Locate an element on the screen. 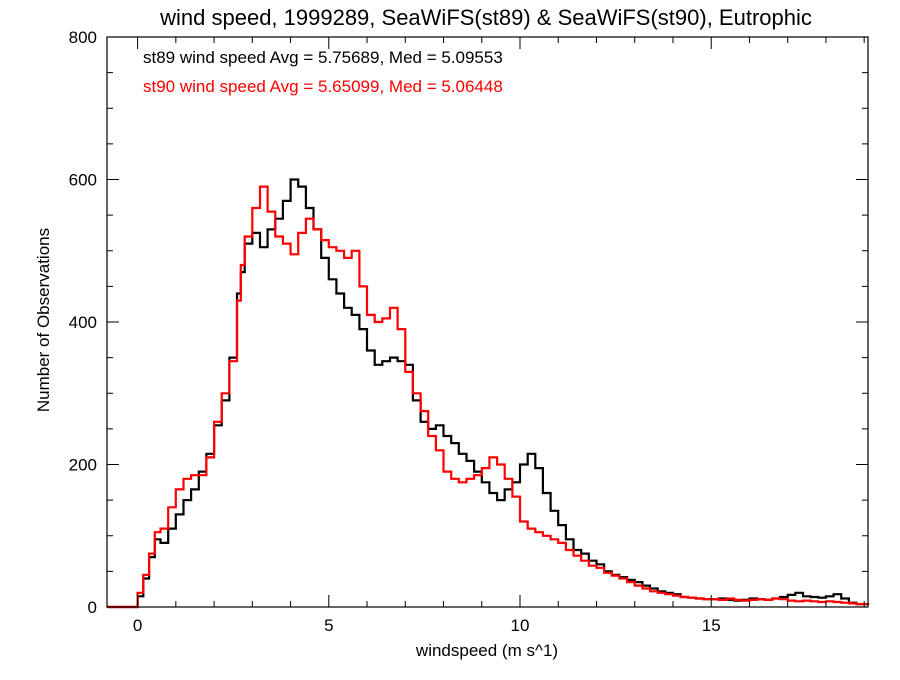 The width and height of the screenshot is (900, 680). y-axis-label: Number of Observations is located at coordinates (43, 320).